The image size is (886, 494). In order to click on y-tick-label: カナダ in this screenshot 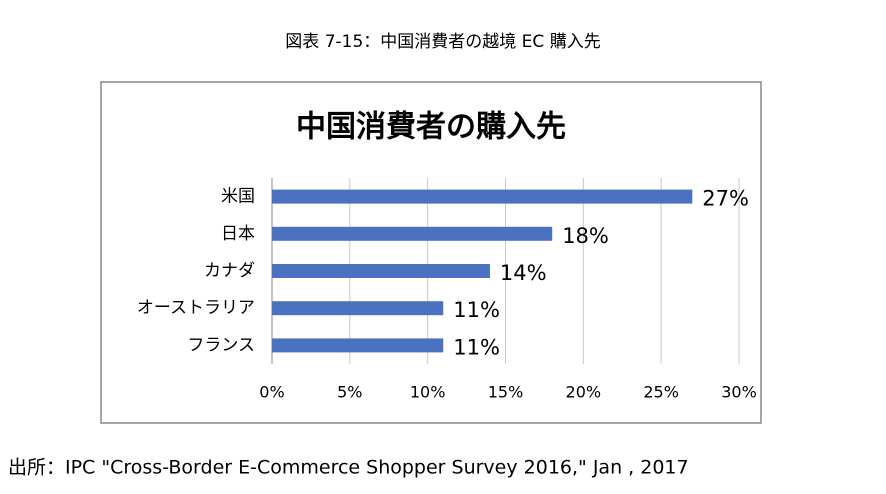, I will do `click(229, 271)`.